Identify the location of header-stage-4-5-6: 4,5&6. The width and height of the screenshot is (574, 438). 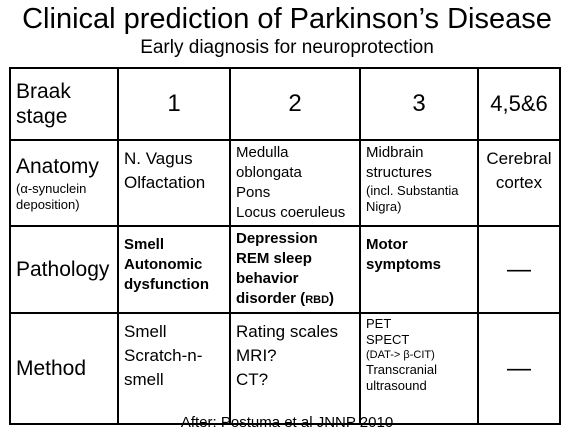
(519, 104).